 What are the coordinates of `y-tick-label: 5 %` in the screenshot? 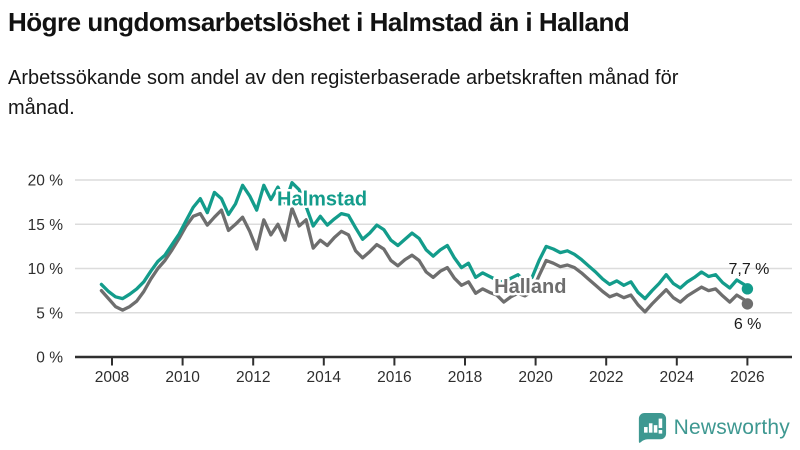 It's located at (49, 313).